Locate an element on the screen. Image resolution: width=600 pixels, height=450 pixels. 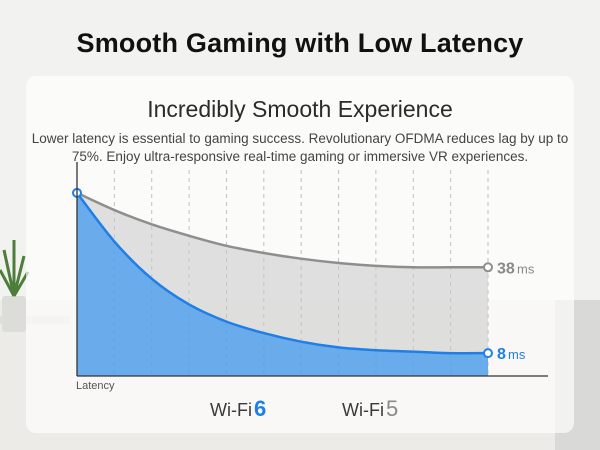
legend-wifi6-label: Wi-Fi is located at coordinates (231, 410).